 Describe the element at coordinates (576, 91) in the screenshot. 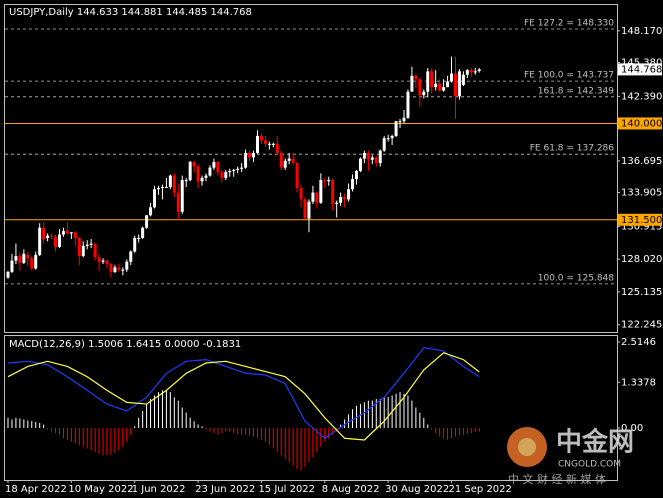

I see `level-label: 161.8 = 142.349` at that location.